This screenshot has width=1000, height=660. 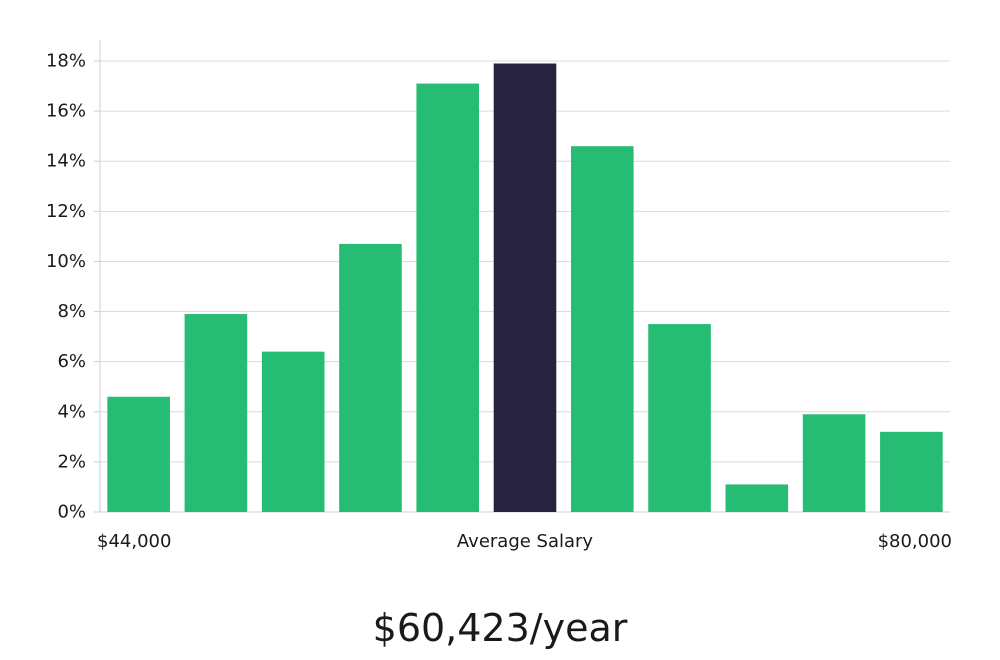 I want to click on y-tick-label: 16%, so click(x=66, y=111).